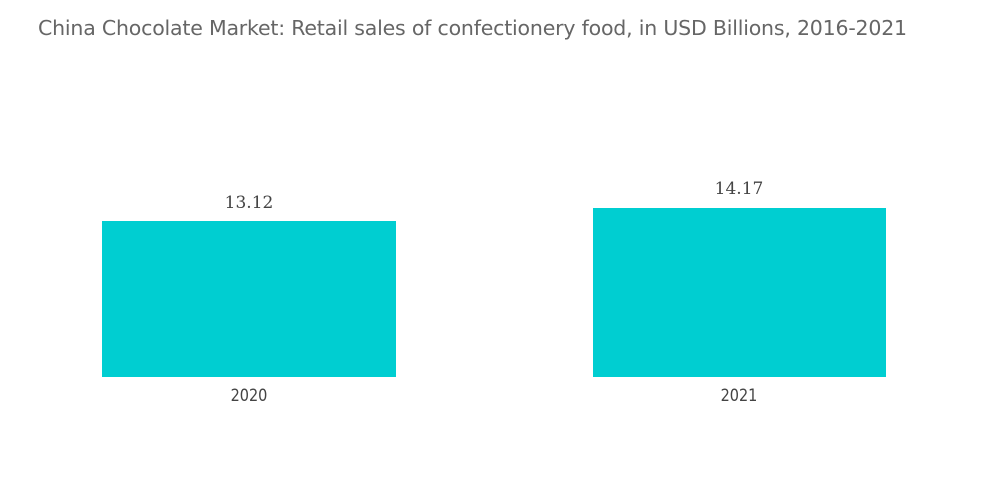 The width and height of the screenshot is (1000, 504). I want to click on category-label-2020: 2020, so click(249, 396).